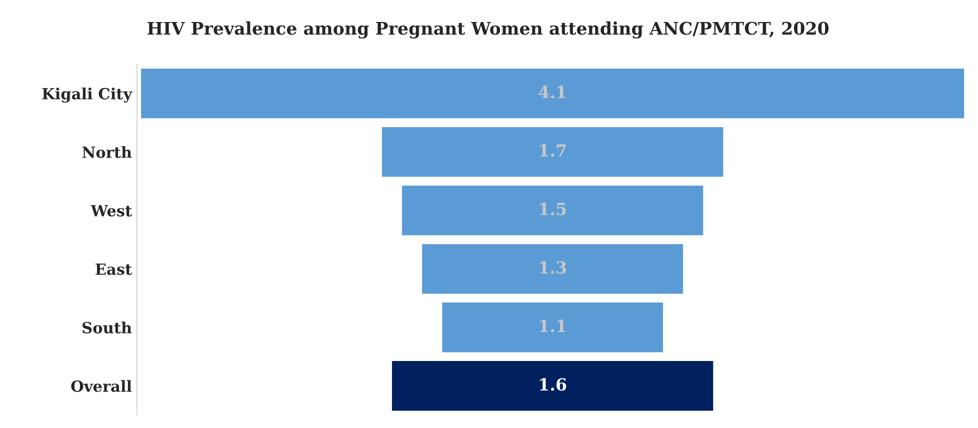  I want to click on category-label: Overall, so click(101, 386).